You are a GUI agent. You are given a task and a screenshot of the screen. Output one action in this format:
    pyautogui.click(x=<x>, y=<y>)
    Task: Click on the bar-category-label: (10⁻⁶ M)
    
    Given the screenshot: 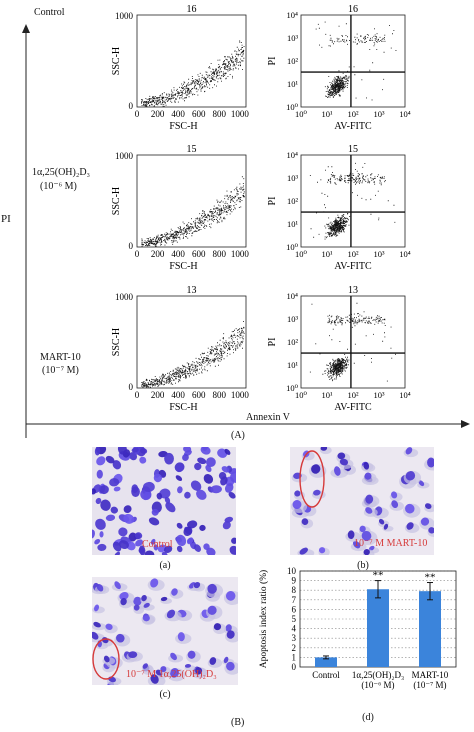 What is the action you would take?
    pyautogui.click(x=377, y=685)
    